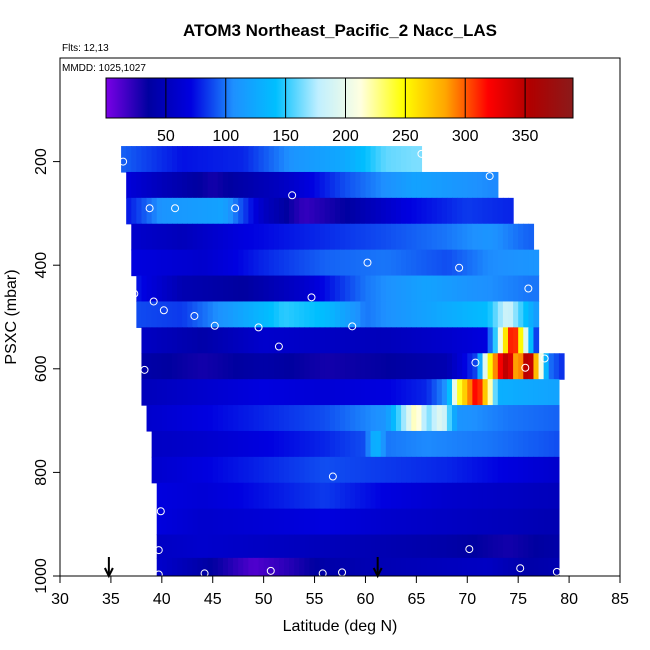 The image size is (650, 650). What do you see at coordinates (348, 111) in the screenshot?
I see `colorbar-ticks: 50 100 150 200 250 300 350` at bounding box center [348, 111].